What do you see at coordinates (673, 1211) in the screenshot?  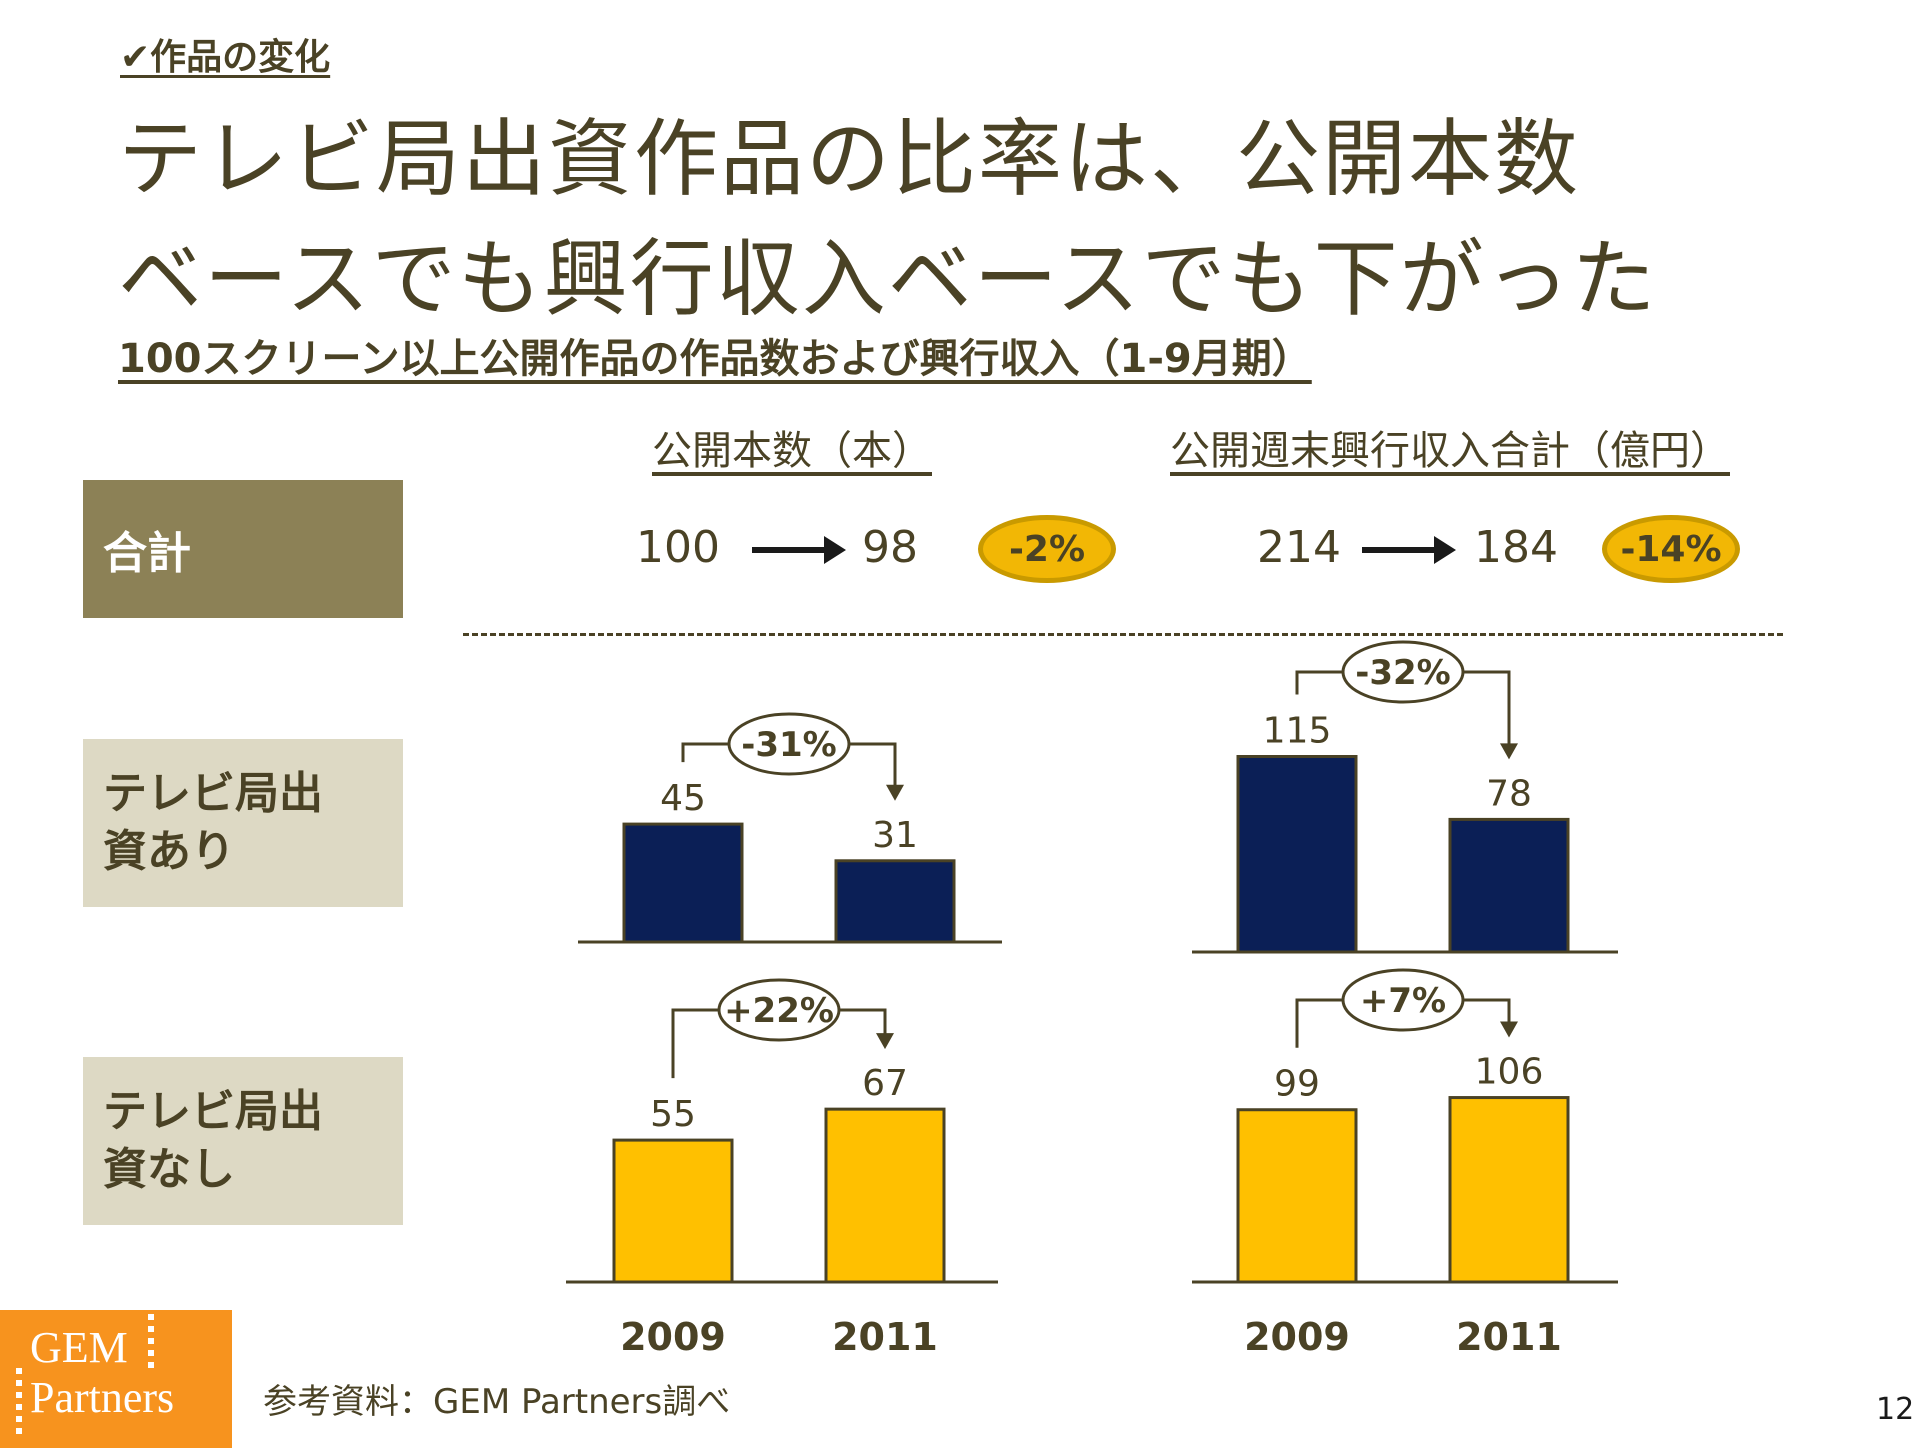 I see `count-without-tv-bar-2009` at bounding box center [673, 1211].